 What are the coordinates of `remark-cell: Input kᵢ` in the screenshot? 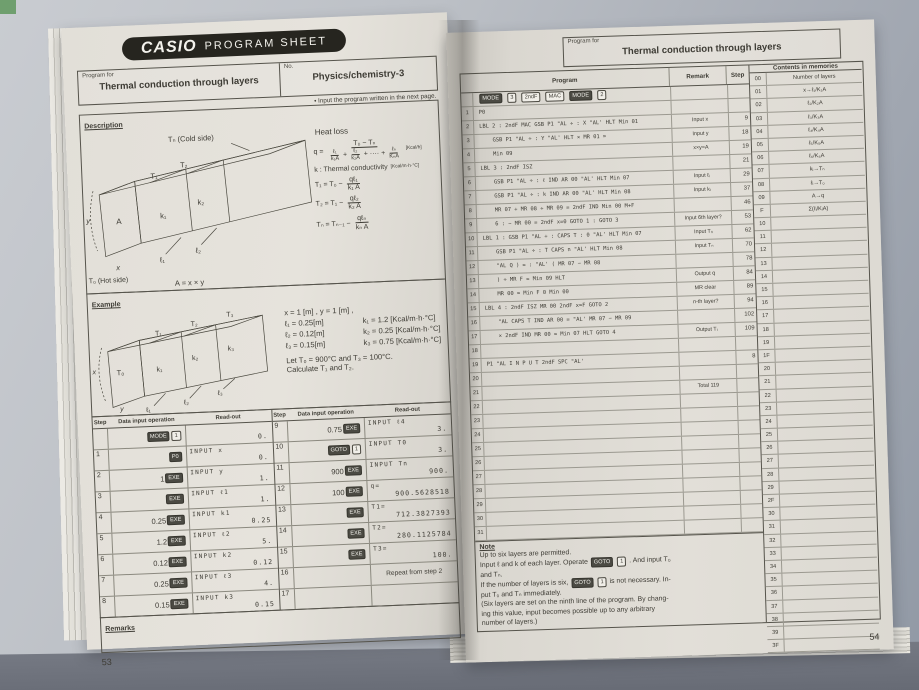 It's located at (702, 191).